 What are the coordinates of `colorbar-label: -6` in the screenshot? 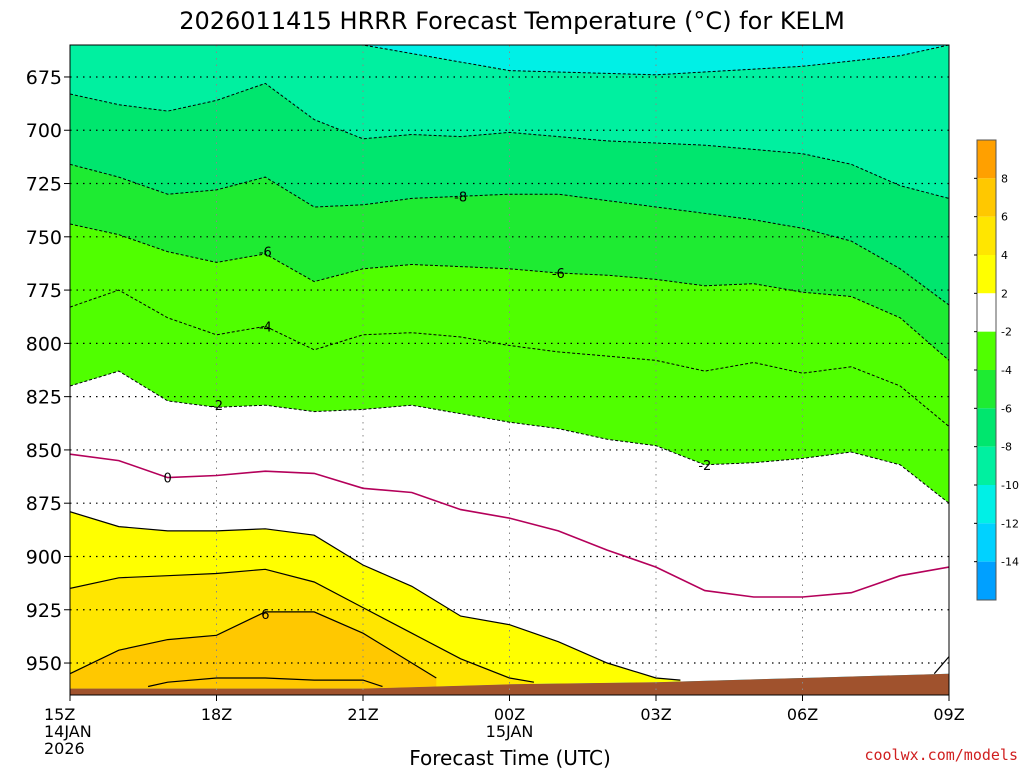 It's located at (1006, 408).